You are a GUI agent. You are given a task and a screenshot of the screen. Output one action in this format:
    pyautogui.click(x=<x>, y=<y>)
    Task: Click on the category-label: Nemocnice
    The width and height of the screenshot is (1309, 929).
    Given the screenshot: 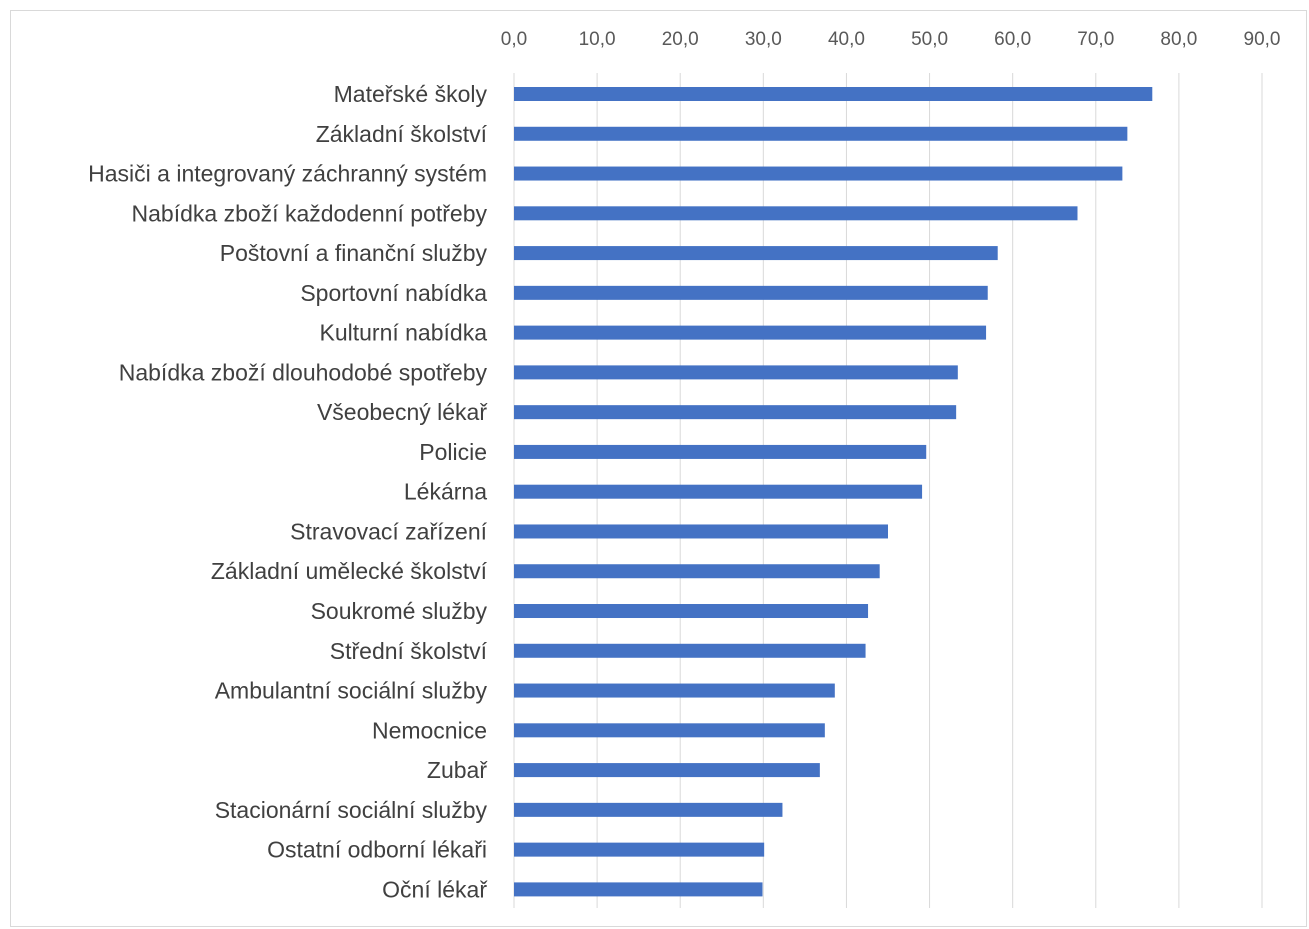 What is the action you would take?
    pyautogui.click(x=429, y=730)
    